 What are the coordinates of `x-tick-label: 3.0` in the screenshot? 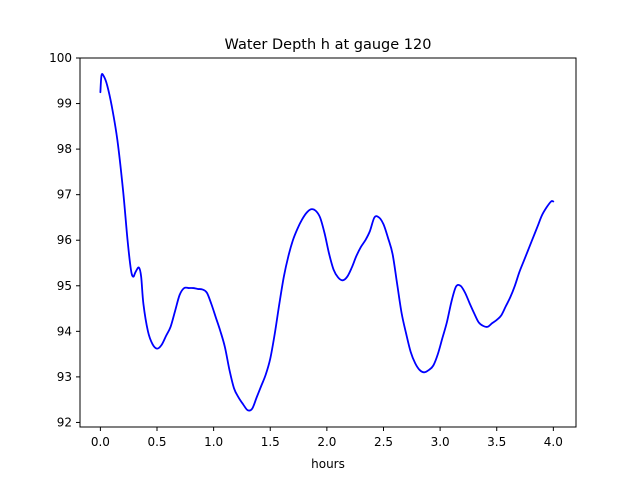 It's located at (440, 442).